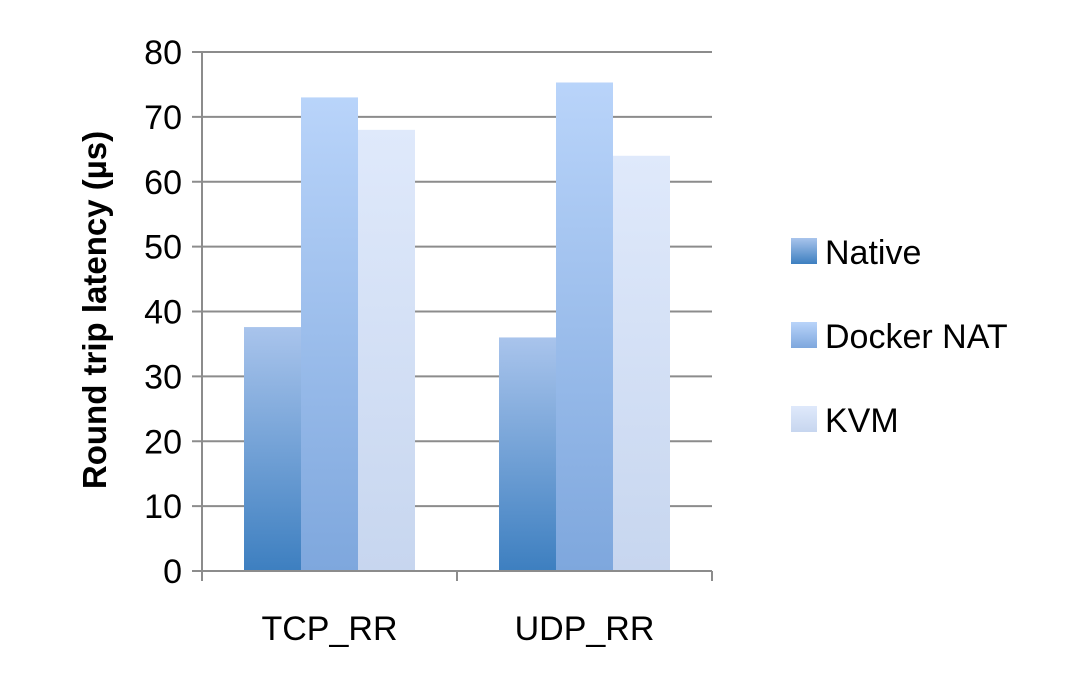  I want to click on legend-swatch-native, so click(804, 251).